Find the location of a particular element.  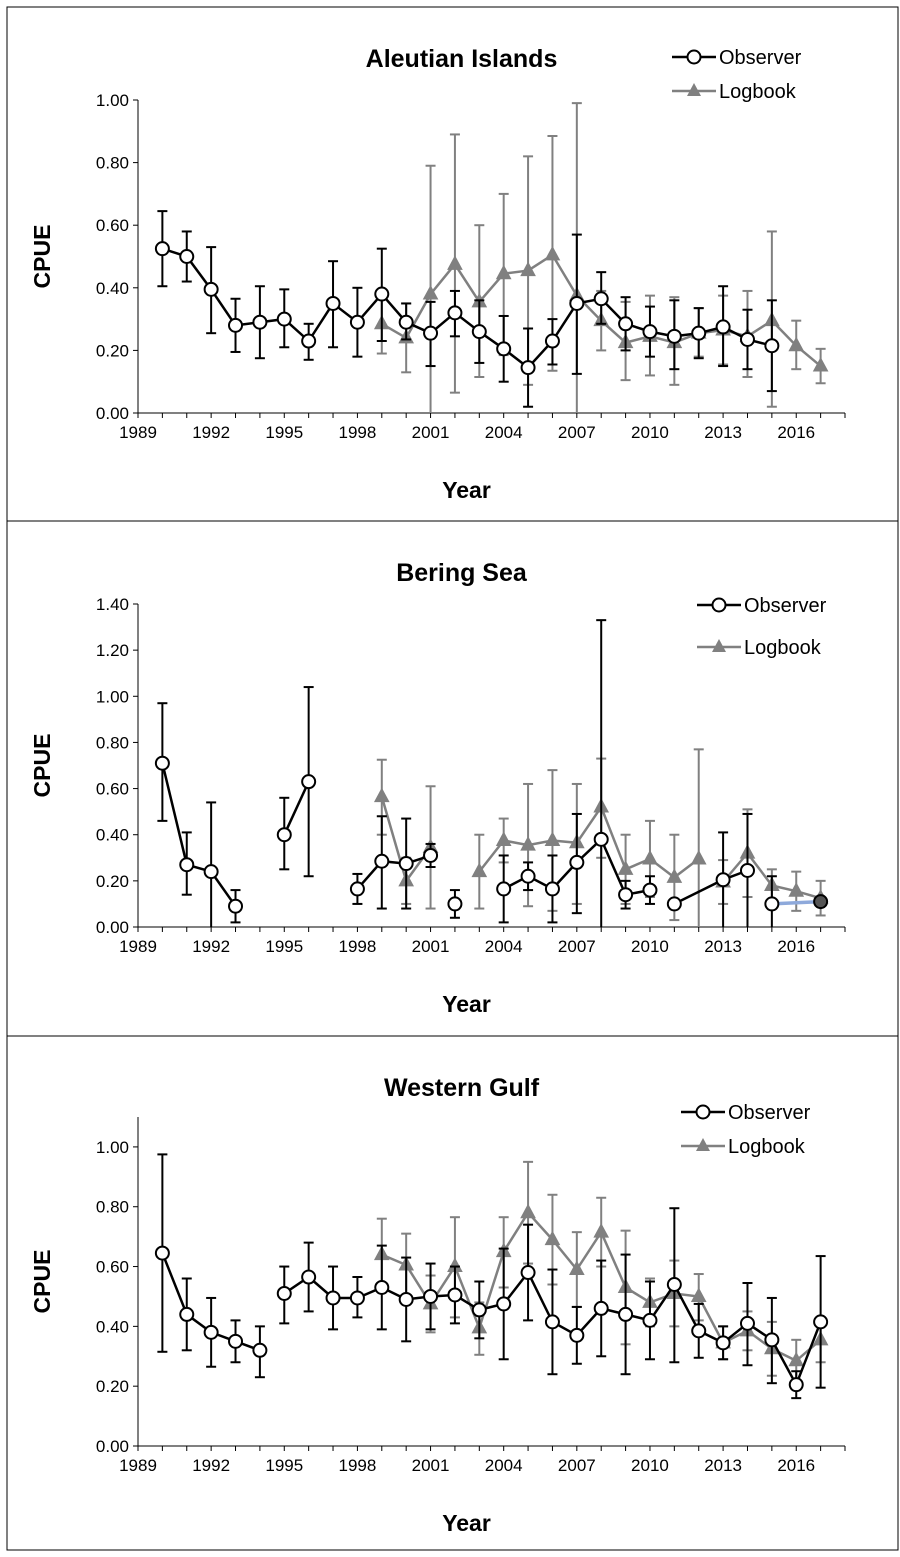

legend-logbook-label: Logbook is located at coordinates (758, 92).